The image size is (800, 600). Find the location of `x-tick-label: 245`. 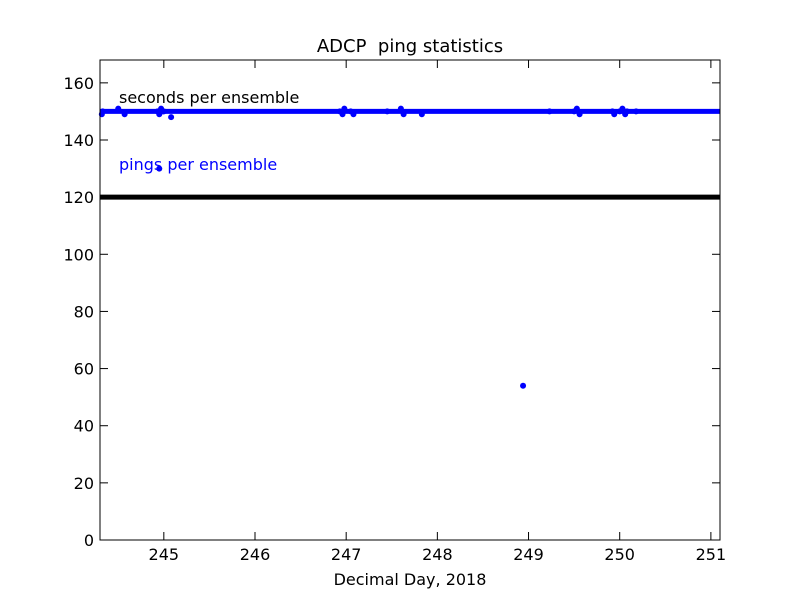

x-tick-label: 245 is located at coordinates (164, 554).